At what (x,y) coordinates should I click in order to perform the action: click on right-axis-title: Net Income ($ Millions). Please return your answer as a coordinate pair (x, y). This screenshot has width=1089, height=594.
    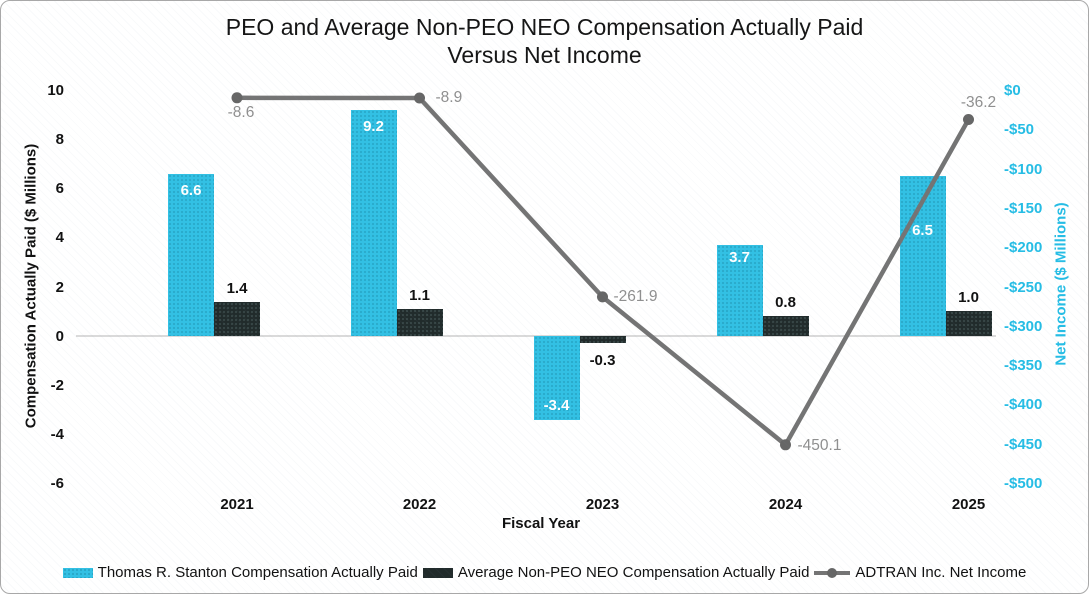
    Looking at the image, I should click on (1061, 284).